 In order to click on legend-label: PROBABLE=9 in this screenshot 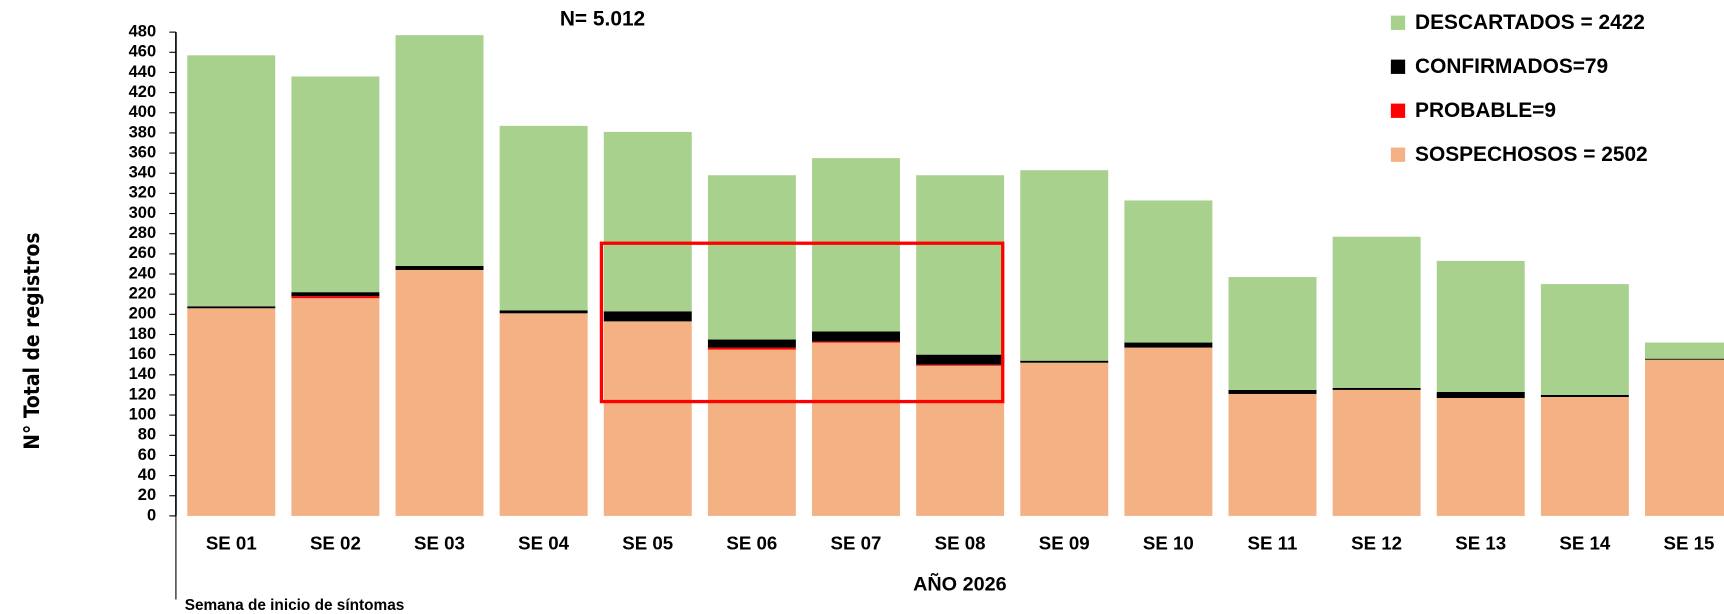, I will do `click(1485, 110)`.